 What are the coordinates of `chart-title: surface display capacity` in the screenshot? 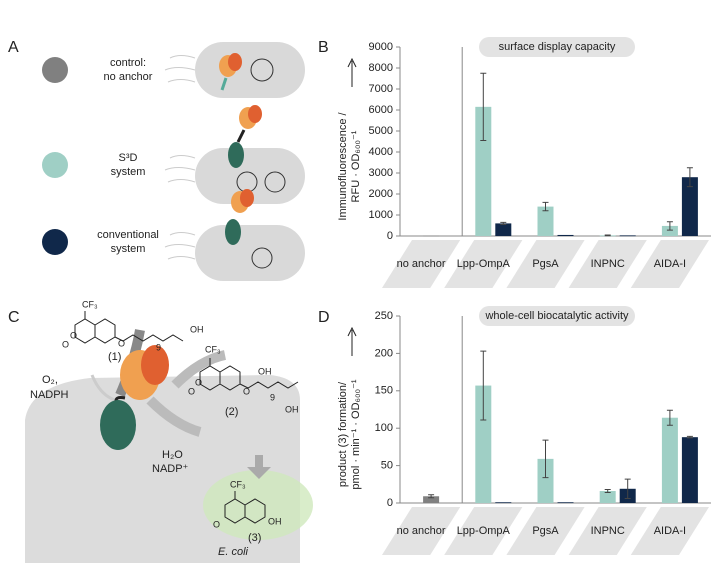 It's located at (557, 47).